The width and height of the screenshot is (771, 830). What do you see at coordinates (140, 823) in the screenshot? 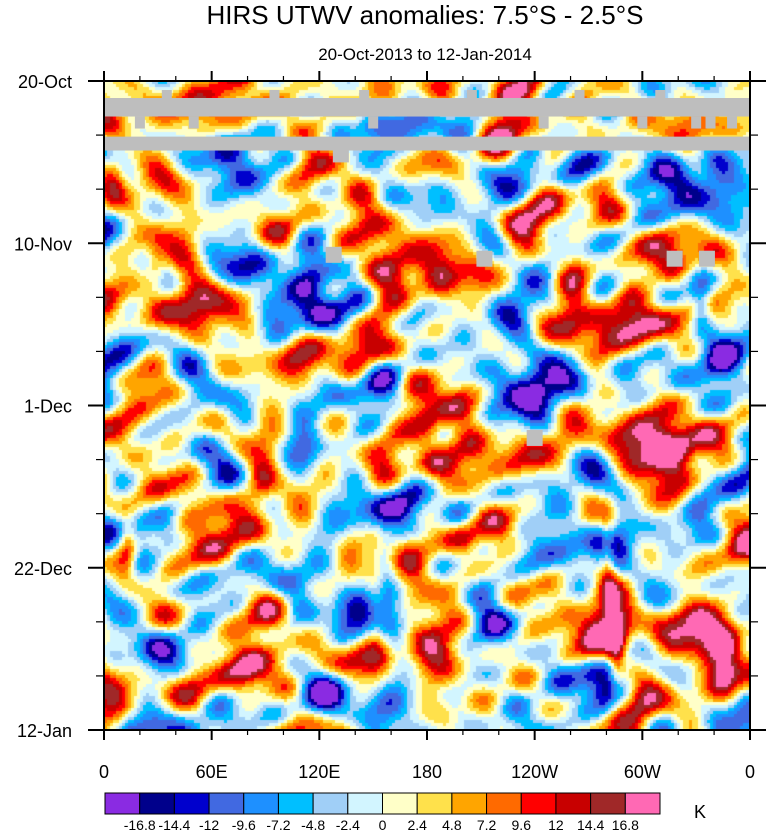
I see `colorbar-label-0: -16.8` at bounding box center [140, 823].